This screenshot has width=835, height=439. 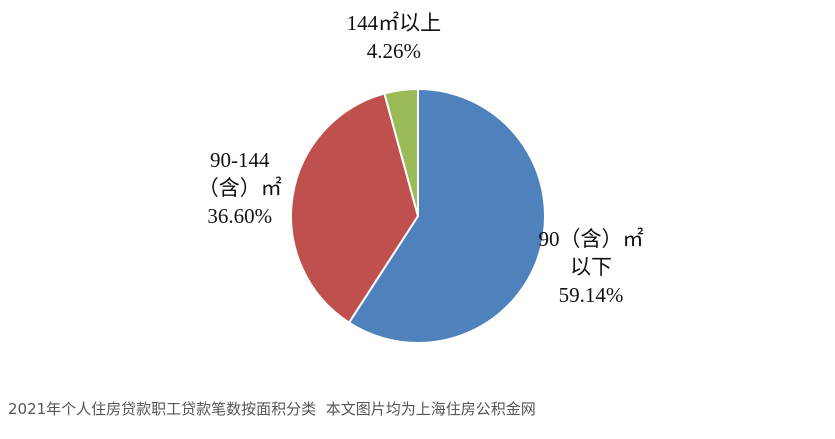 What do you see at coordinates (394, 37) in the screenshot?
I see `slice-label: 144㎡以上 4.26%` at bounding box center [394, 37].